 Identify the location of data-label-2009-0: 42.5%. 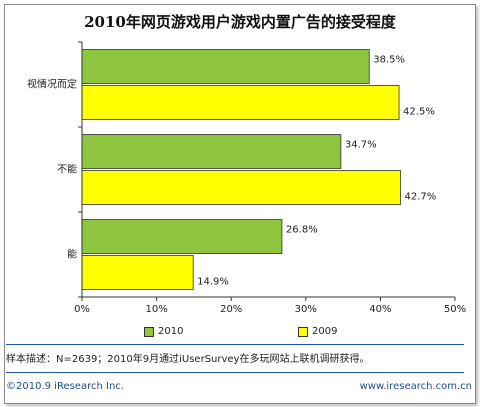
(419, 112).